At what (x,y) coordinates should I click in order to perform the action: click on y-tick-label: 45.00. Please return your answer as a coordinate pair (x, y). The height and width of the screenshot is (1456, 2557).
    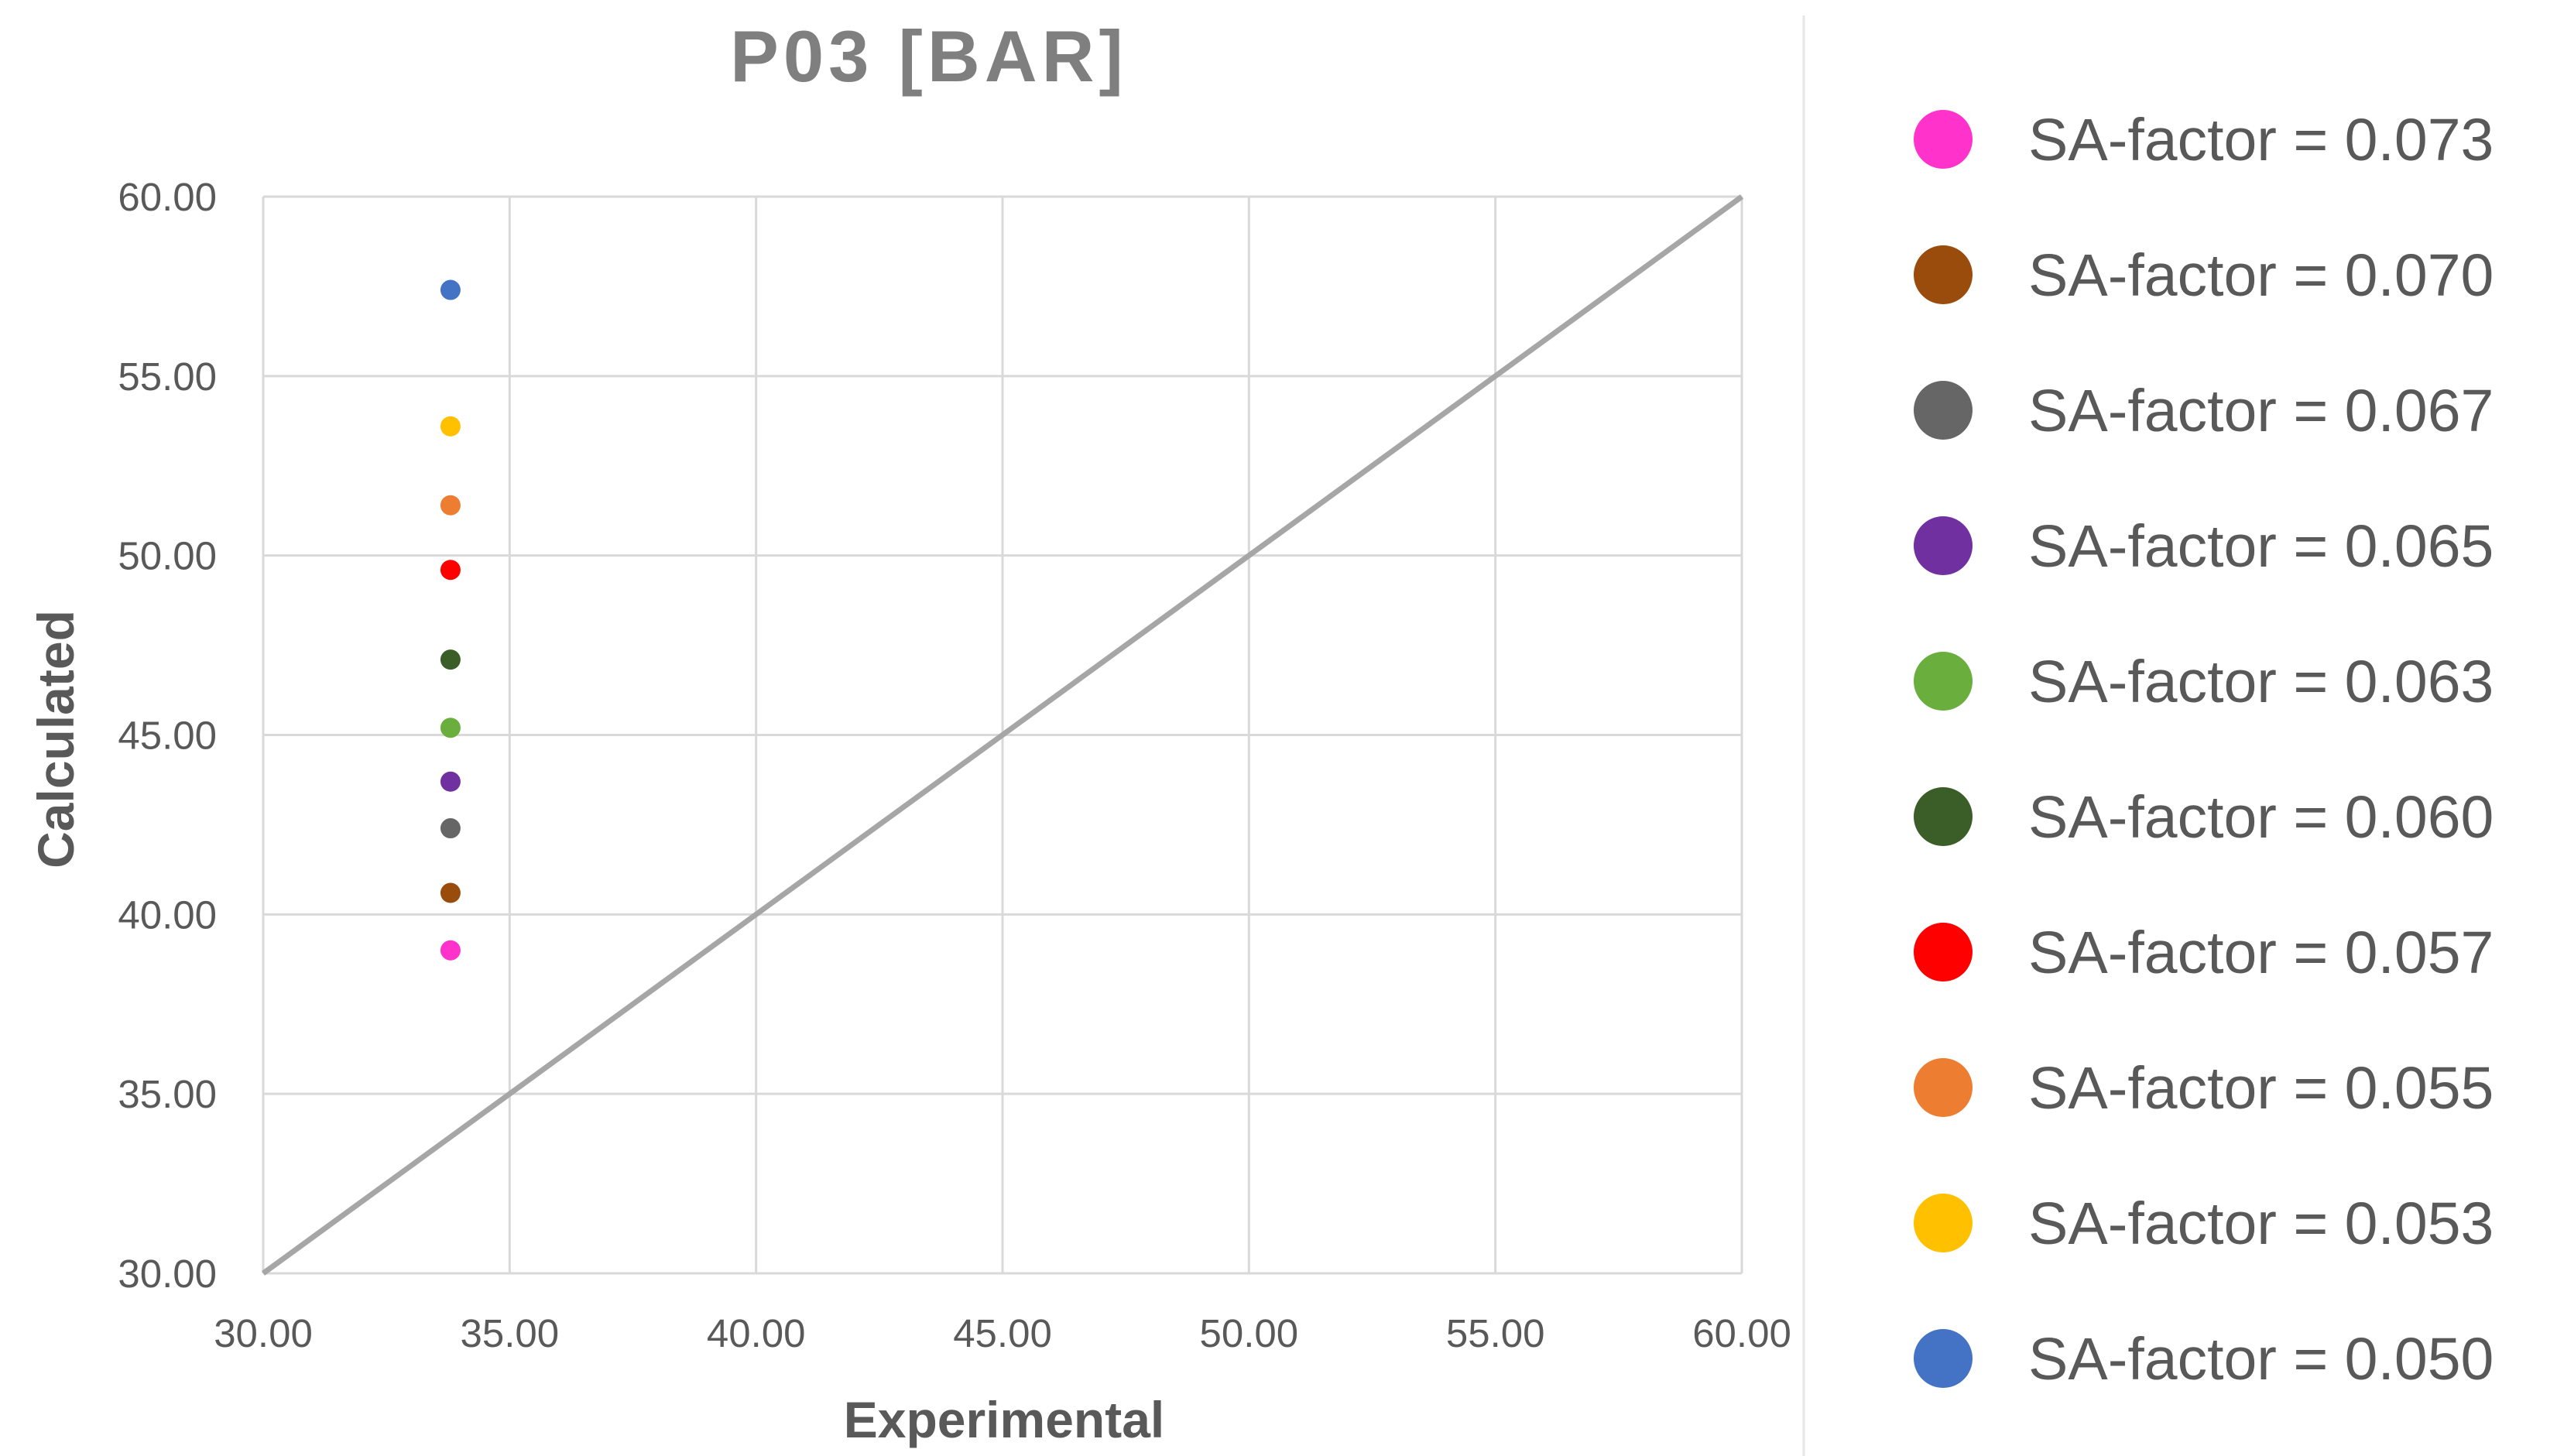
    Looking at the image, I should click on (167, 736).